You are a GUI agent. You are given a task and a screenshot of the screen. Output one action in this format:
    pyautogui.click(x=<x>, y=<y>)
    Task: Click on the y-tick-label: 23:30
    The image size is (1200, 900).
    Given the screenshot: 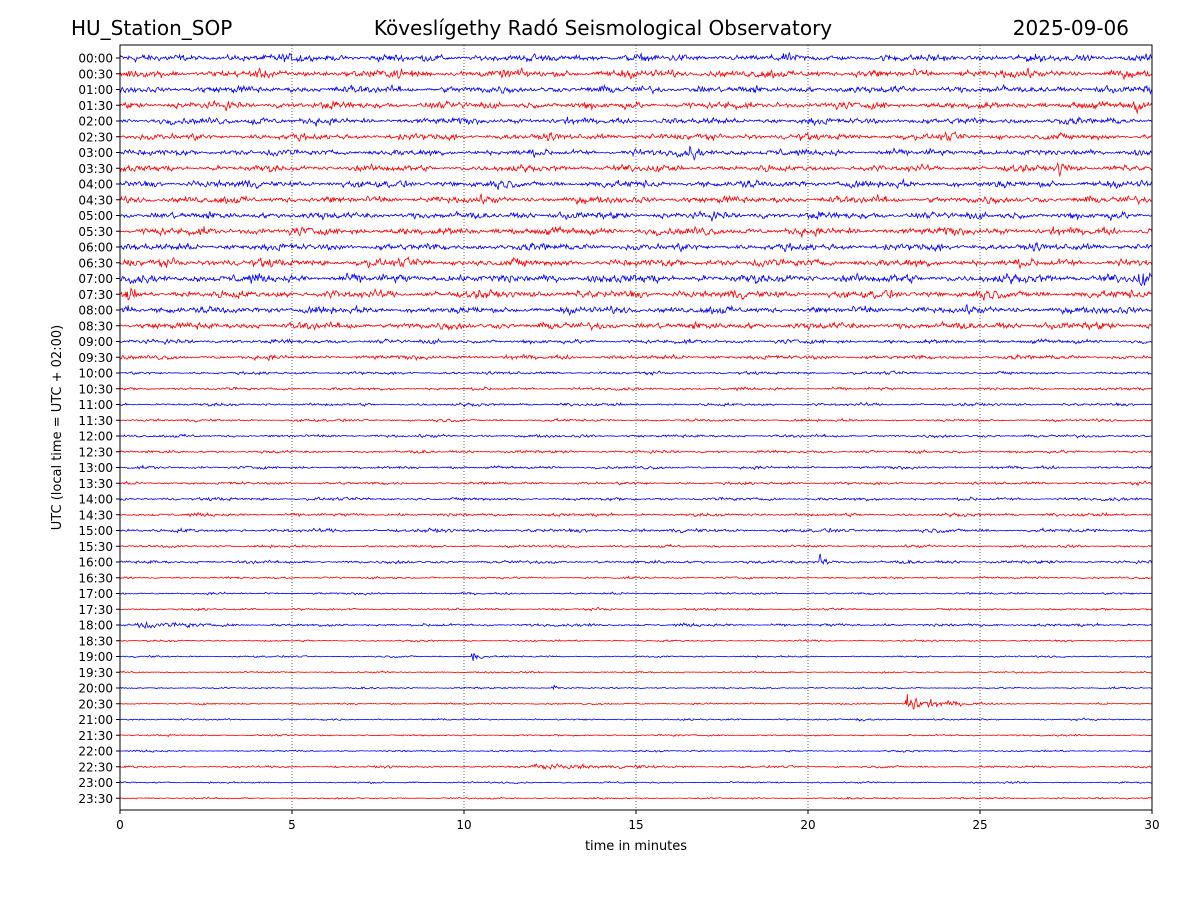 What is the action you would take?
    pyautogui.click(x=95, y=799)
    